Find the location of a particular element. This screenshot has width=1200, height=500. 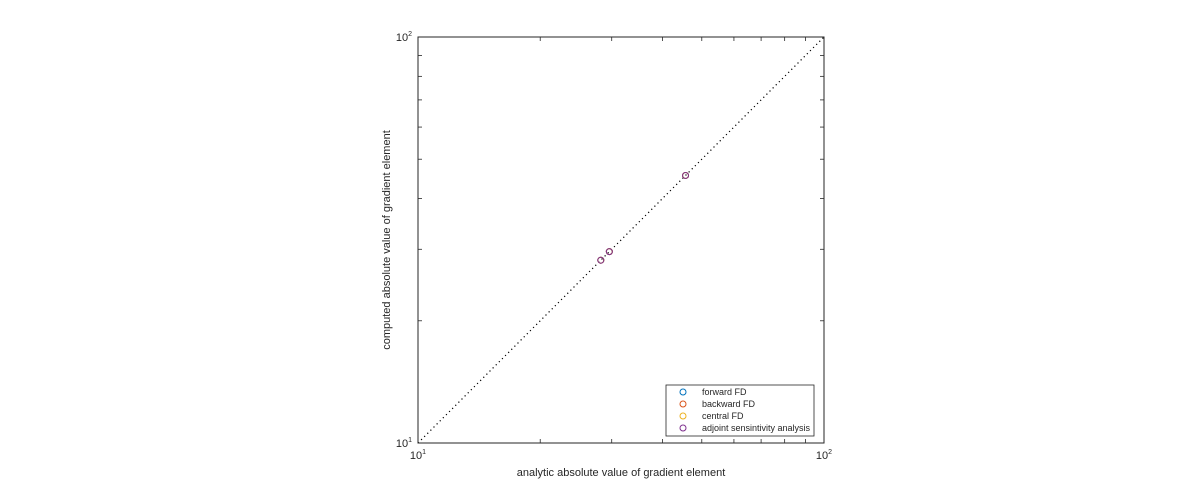

x-tick-label: 10² is located at coordinates (824, 455).